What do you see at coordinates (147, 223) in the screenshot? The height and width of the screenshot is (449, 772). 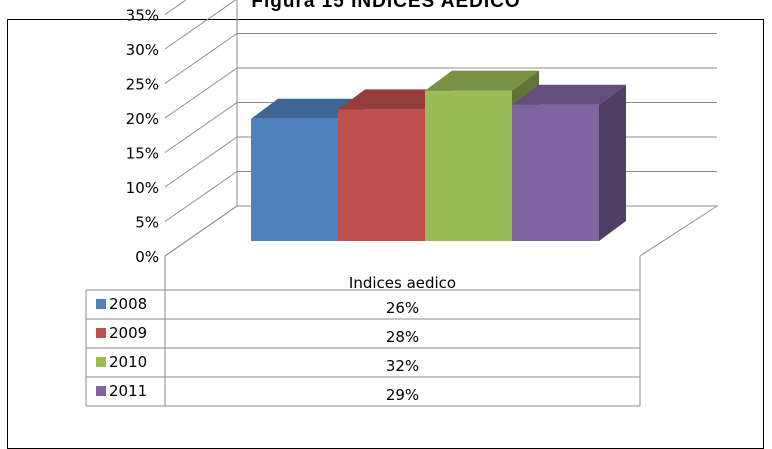 I see `y-tick-label: 5%` at bounding box center [147, 223].